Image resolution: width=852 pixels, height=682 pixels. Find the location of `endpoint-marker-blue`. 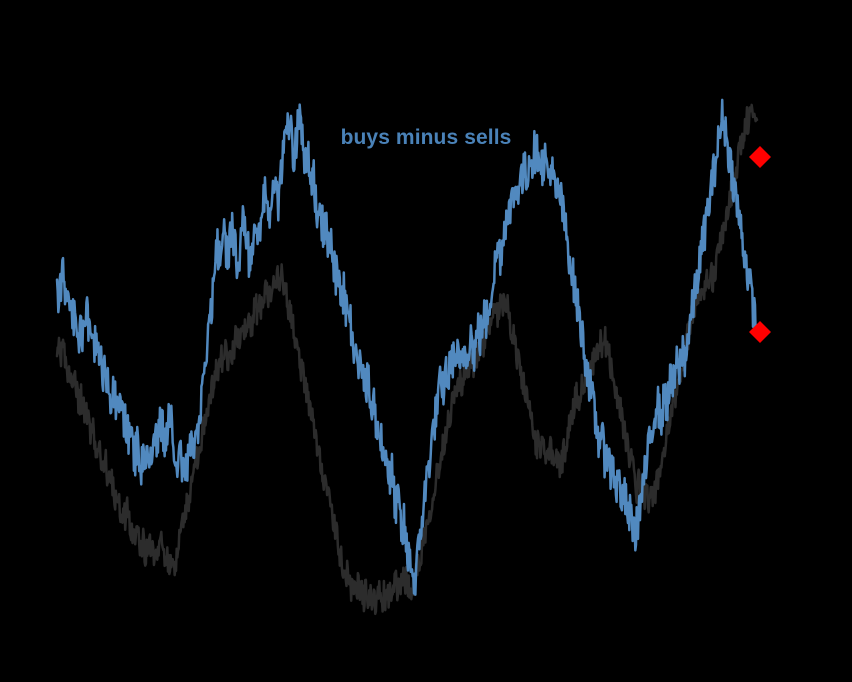

endpoint-marker-blue is located at coordinates (760, 332).